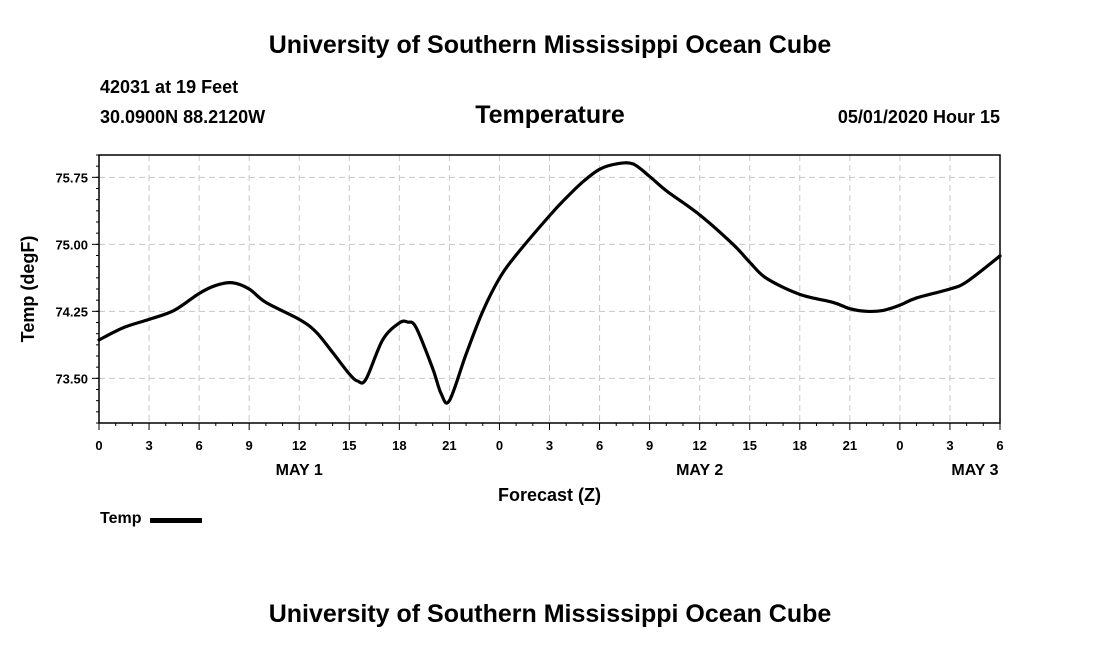  What do you see at coordinates (550, 115) in the screenshot?
I see `chart-title: Temperature` at bounding box center [550, 115].